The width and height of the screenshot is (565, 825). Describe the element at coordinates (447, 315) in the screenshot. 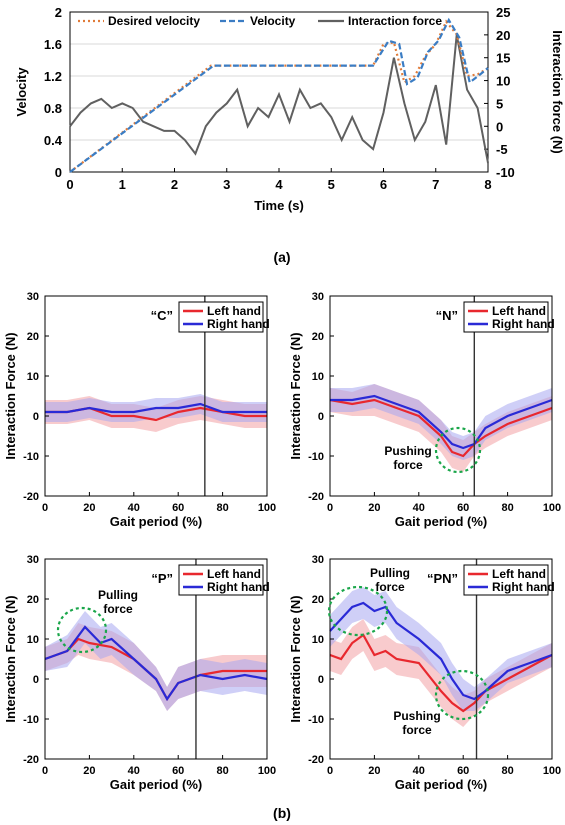

I see `panel-title: “N”` at that location.